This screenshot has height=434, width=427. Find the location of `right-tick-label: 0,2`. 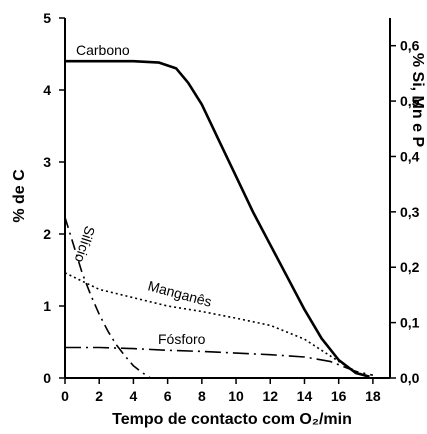

right-tick-label: 0,2 is located at coordinates (410, 267).